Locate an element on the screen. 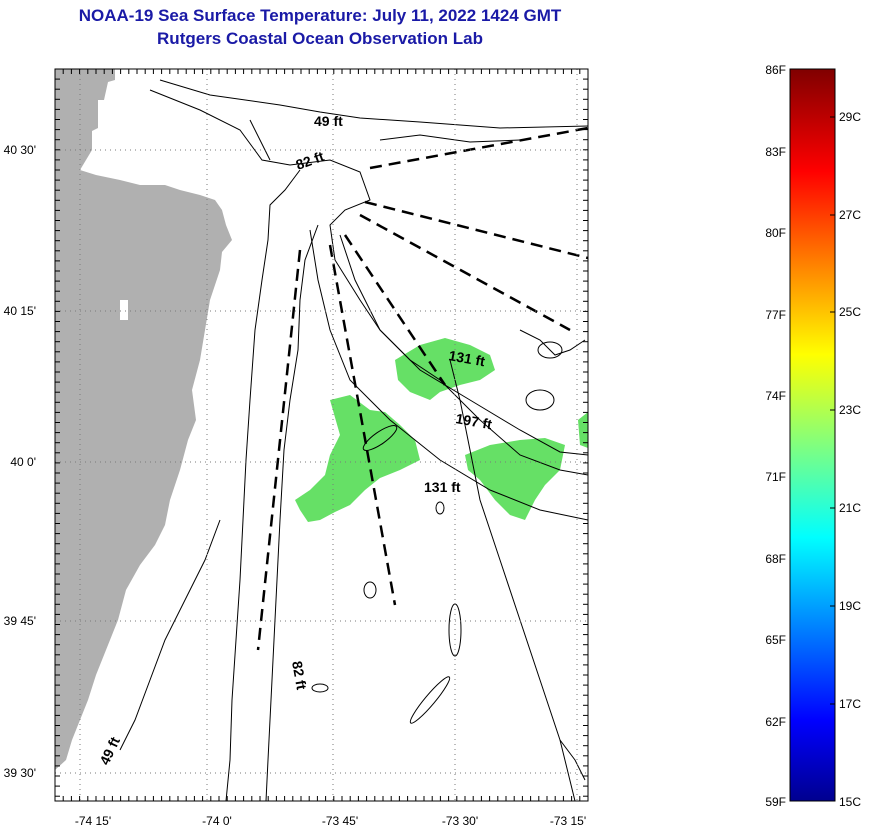 The height and width of the screenshot is (832, 872). map-subtitle: Rutgers Coastal Ocean Observation Lab is located at coordinates (320, 38).